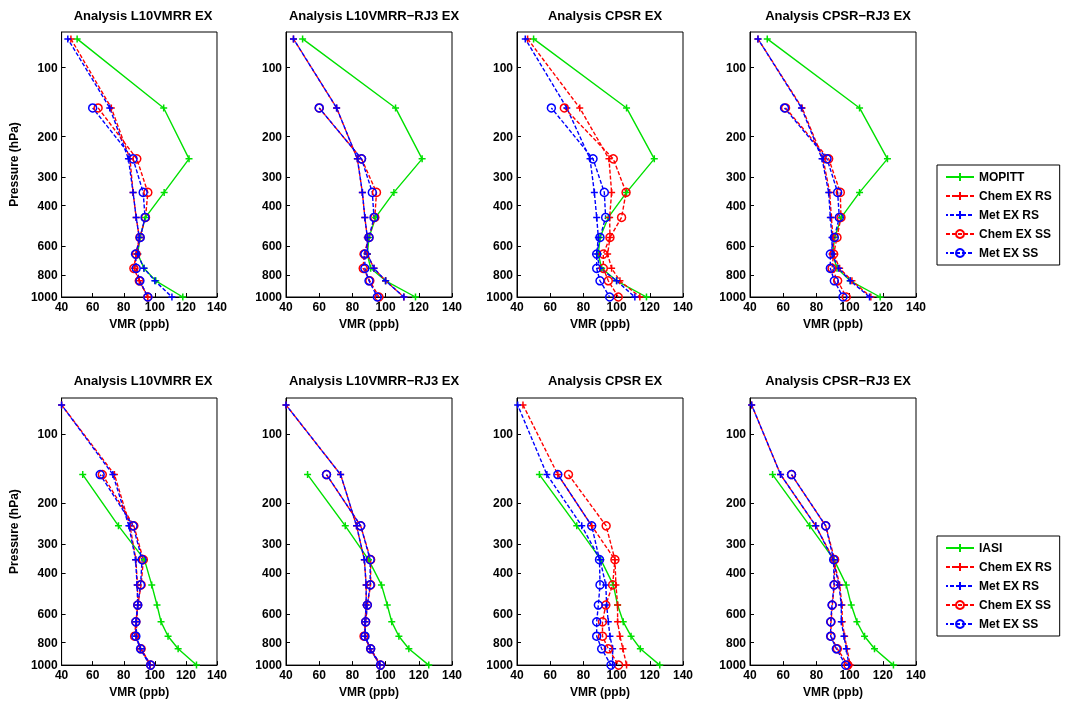  Describe the element at coordinates (991, 548) in the screenshot. I see `legend-label: IASI` at that location.